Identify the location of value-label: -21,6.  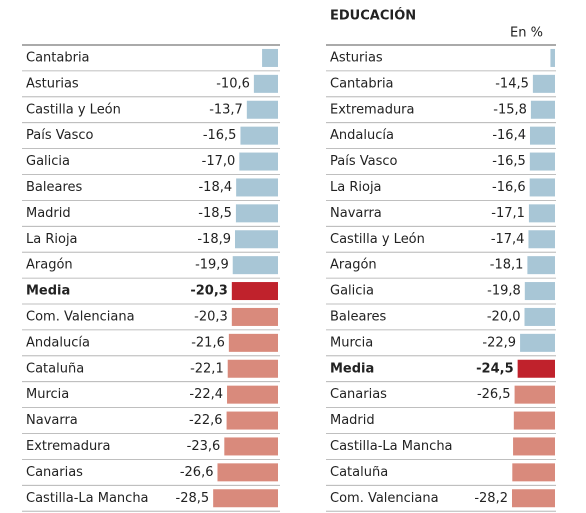
(208, 342).